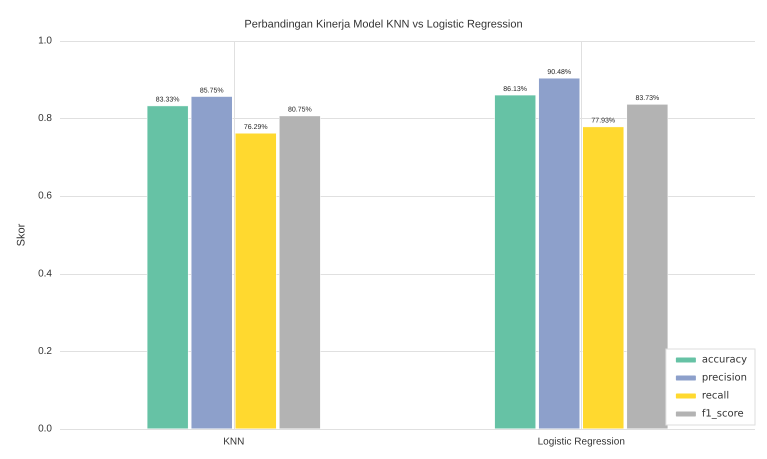 The image size is (767, 459). I want to click on chart-title: Perbandingan Kinerja Model KNN vs Logistic Regression, so click(383, 24).